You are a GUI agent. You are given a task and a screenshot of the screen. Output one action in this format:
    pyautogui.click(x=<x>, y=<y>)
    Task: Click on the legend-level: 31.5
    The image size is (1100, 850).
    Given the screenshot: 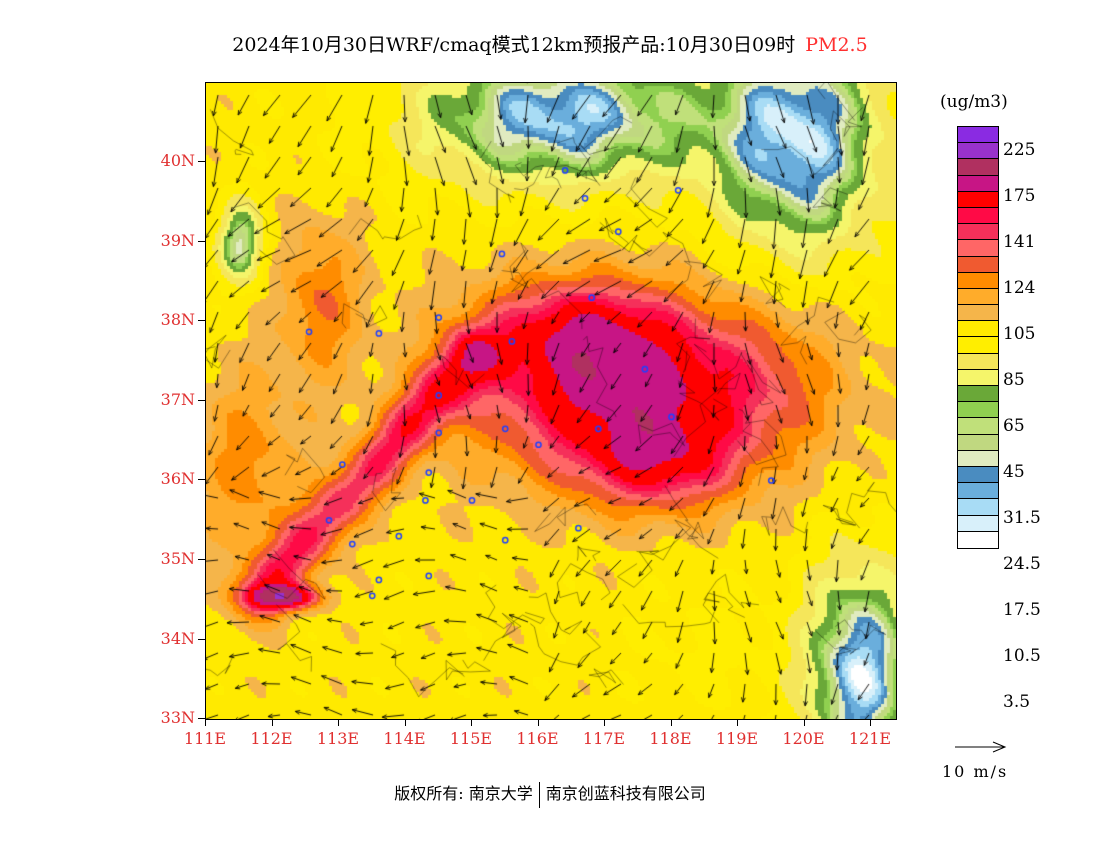 What is the action you would take?
    pyautogui.click(x=1022, y=518)
    